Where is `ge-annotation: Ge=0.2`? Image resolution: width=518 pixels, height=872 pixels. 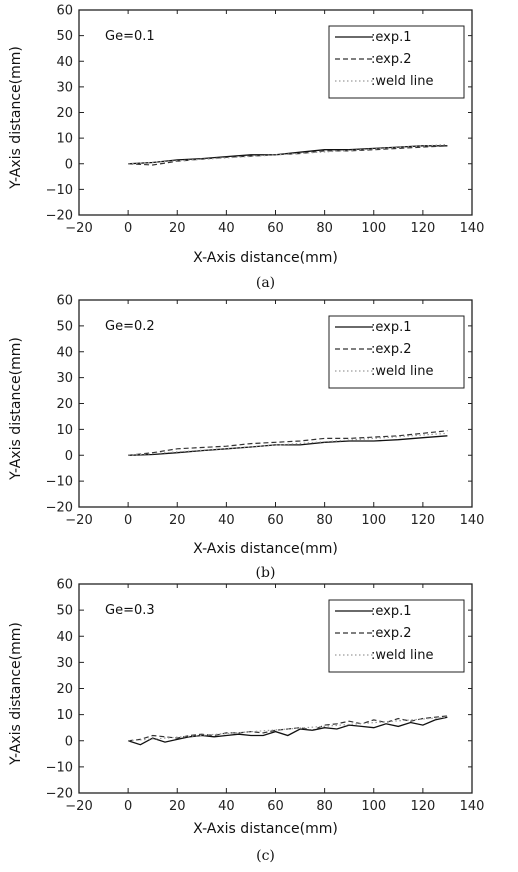
ge-annotation: Ge=0.2 is located at coordinates (130, 326).